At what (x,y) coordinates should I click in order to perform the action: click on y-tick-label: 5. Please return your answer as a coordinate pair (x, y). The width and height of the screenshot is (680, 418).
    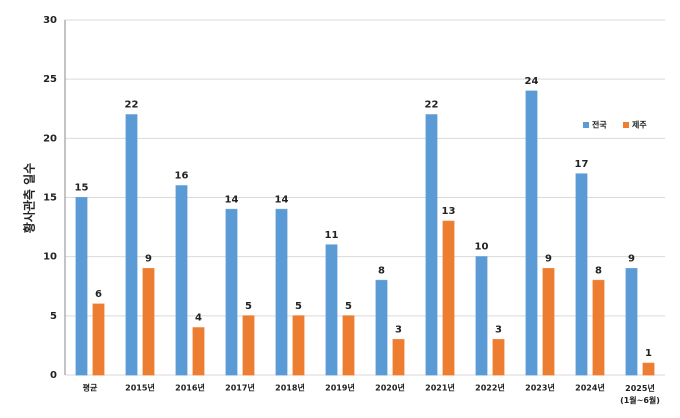
    Looking at the image, I should click on (53, 316).